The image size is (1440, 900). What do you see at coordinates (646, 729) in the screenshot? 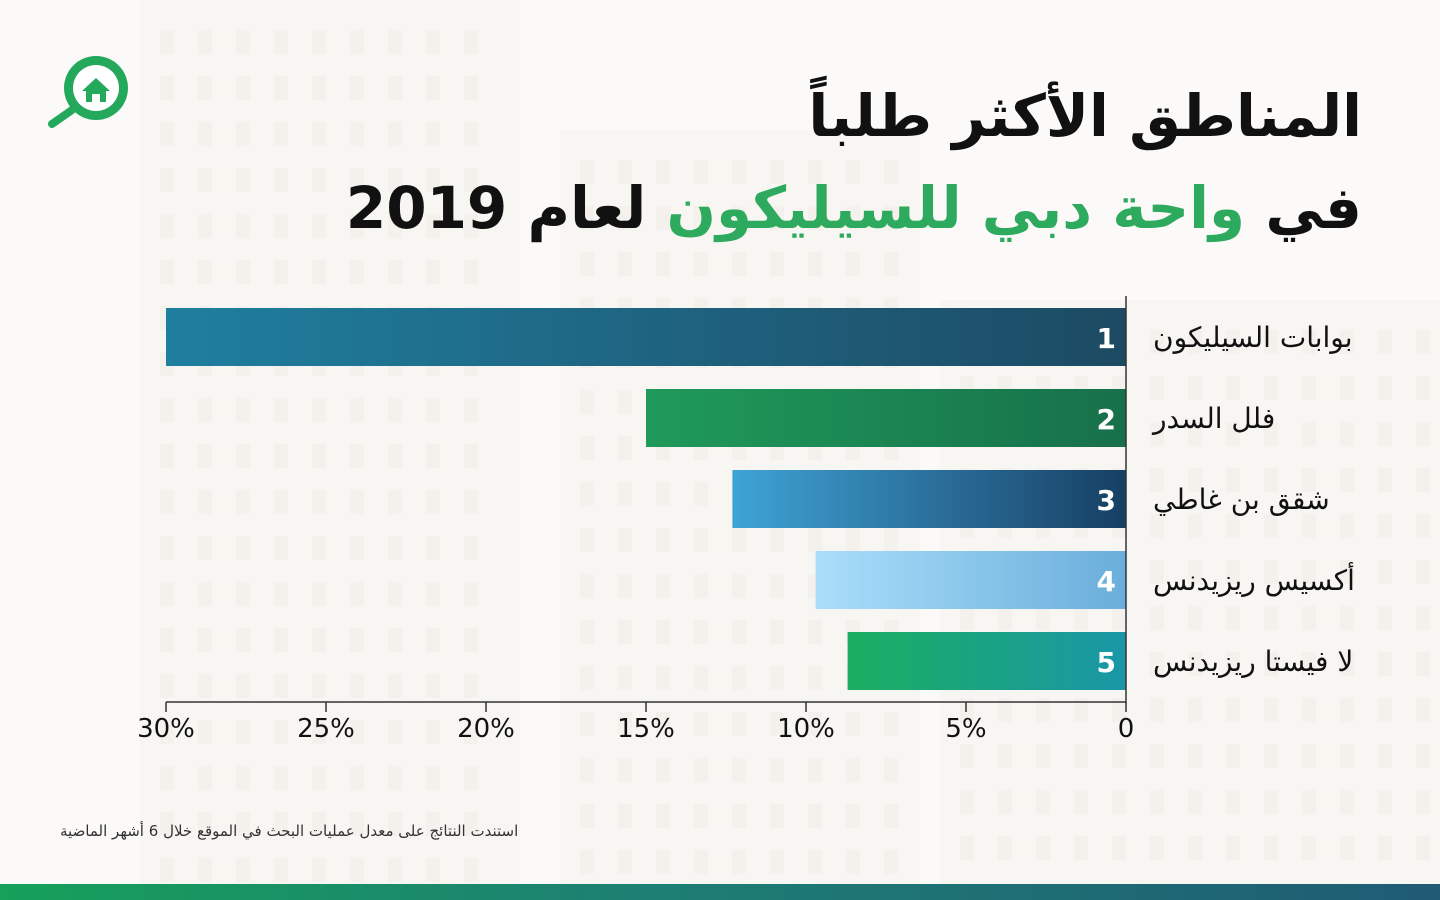
I see `x-tick-label: 15%` at bounding box center [646, 729].